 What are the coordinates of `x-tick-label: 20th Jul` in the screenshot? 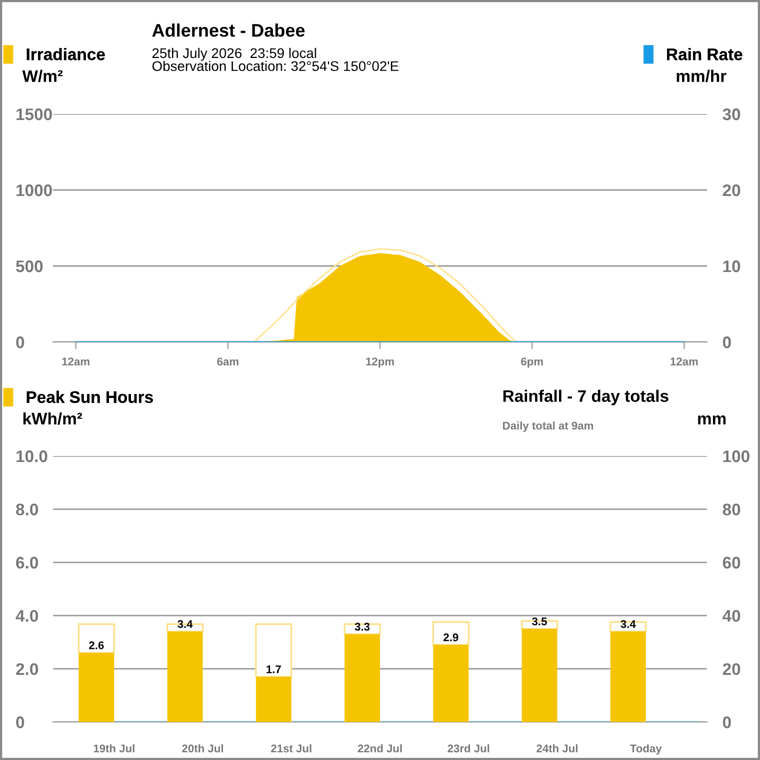 It's located at (202, 748).